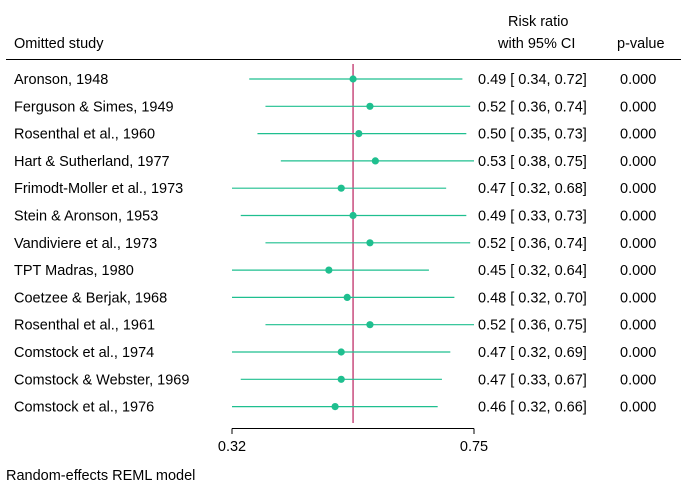  Describe the element at coordinates (84, 353) in the screenshot. I see `study-label: Comstock et al., 1974` at that location.